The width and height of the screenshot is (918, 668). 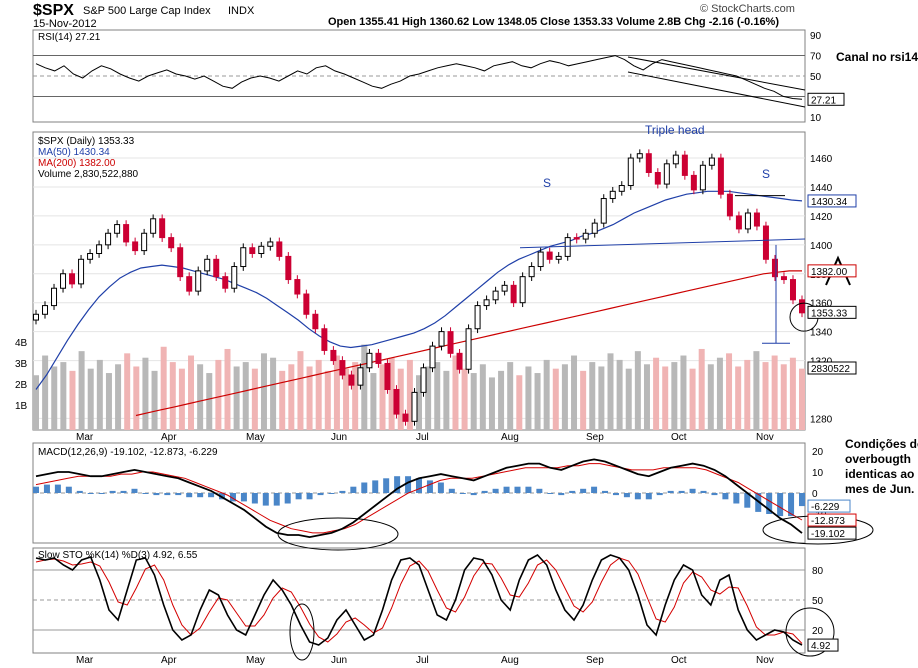 I want to click on volume-tick-3B: 3B, so click(x=21, y=364).